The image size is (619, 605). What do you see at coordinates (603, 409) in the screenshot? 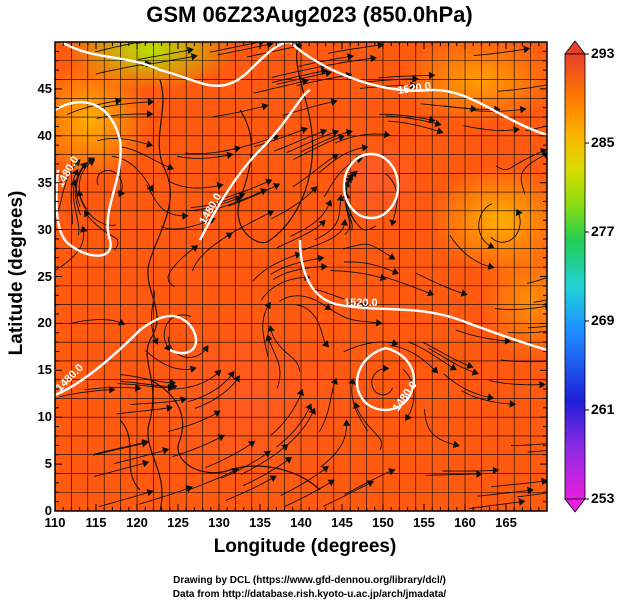
I see `colorbar-tick-label: 261` at bounding box center [603, 409].